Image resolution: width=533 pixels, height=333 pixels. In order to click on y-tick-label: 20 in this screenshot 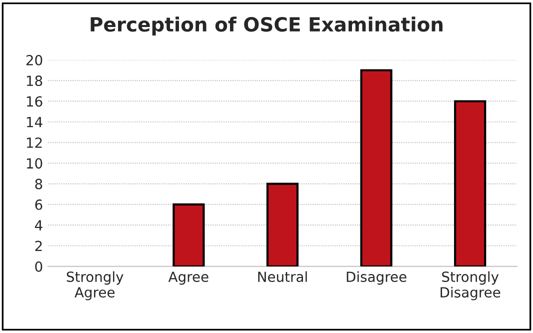, I will do `click(34, 60)`.